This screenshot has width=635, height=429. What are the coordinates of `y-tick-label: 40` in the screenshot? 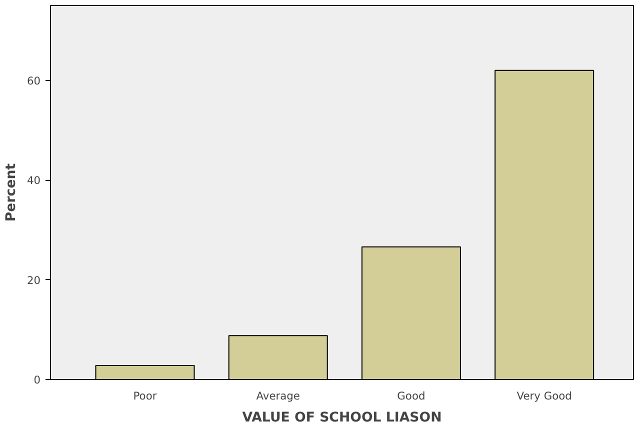 It's located at (33, 181).